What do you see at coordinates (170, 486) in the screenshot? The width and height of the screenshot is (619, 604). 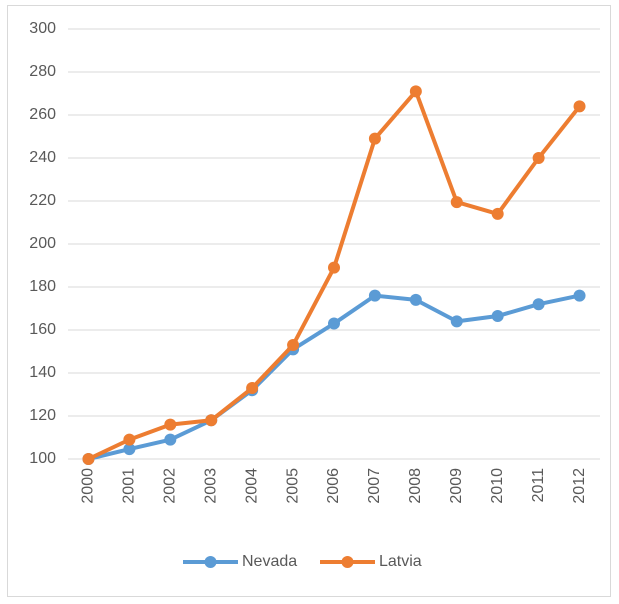 I see `x-tick-label: 2002` at bounding box center [170, 486].